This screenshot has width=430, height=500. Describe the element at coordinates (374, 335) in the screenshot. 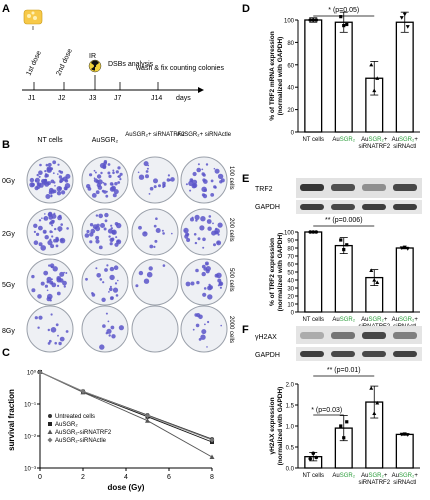

I see `h2ax-band` at that location.